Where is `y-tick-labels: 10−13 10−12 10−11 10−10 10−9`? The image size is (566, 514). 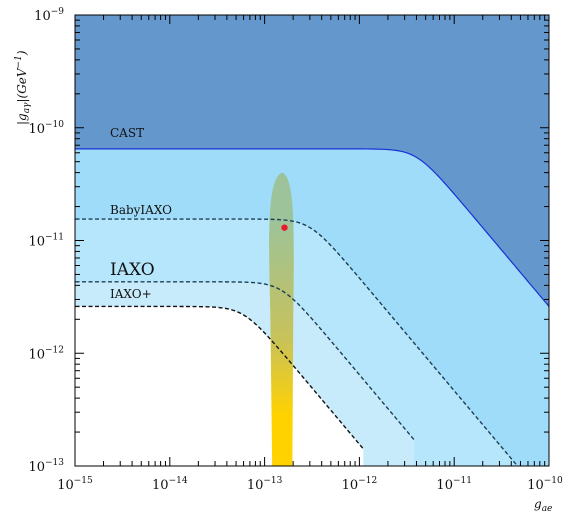
y-tick-labels: 10−13 10−12 10−11 10−10 10−9 is located at coordinates (46, 241).